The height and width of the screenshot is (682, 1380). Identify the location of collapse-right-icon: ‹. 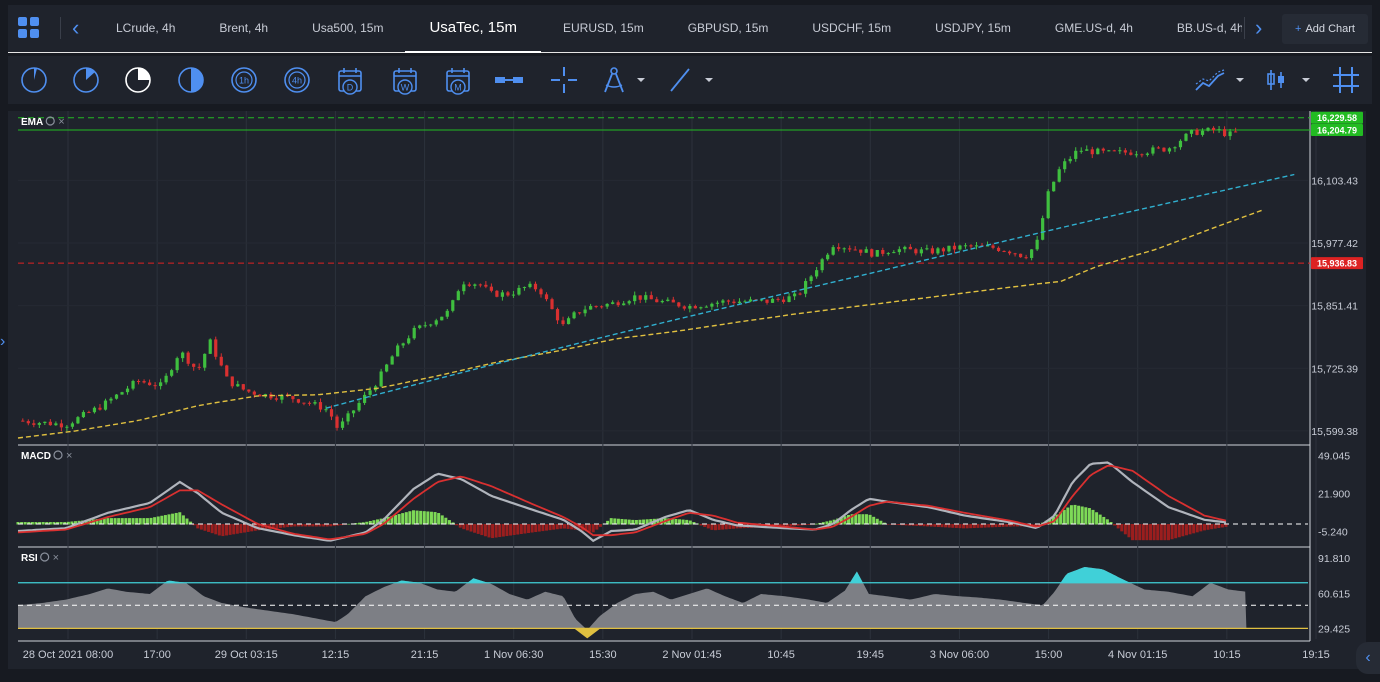
(1368, 658).